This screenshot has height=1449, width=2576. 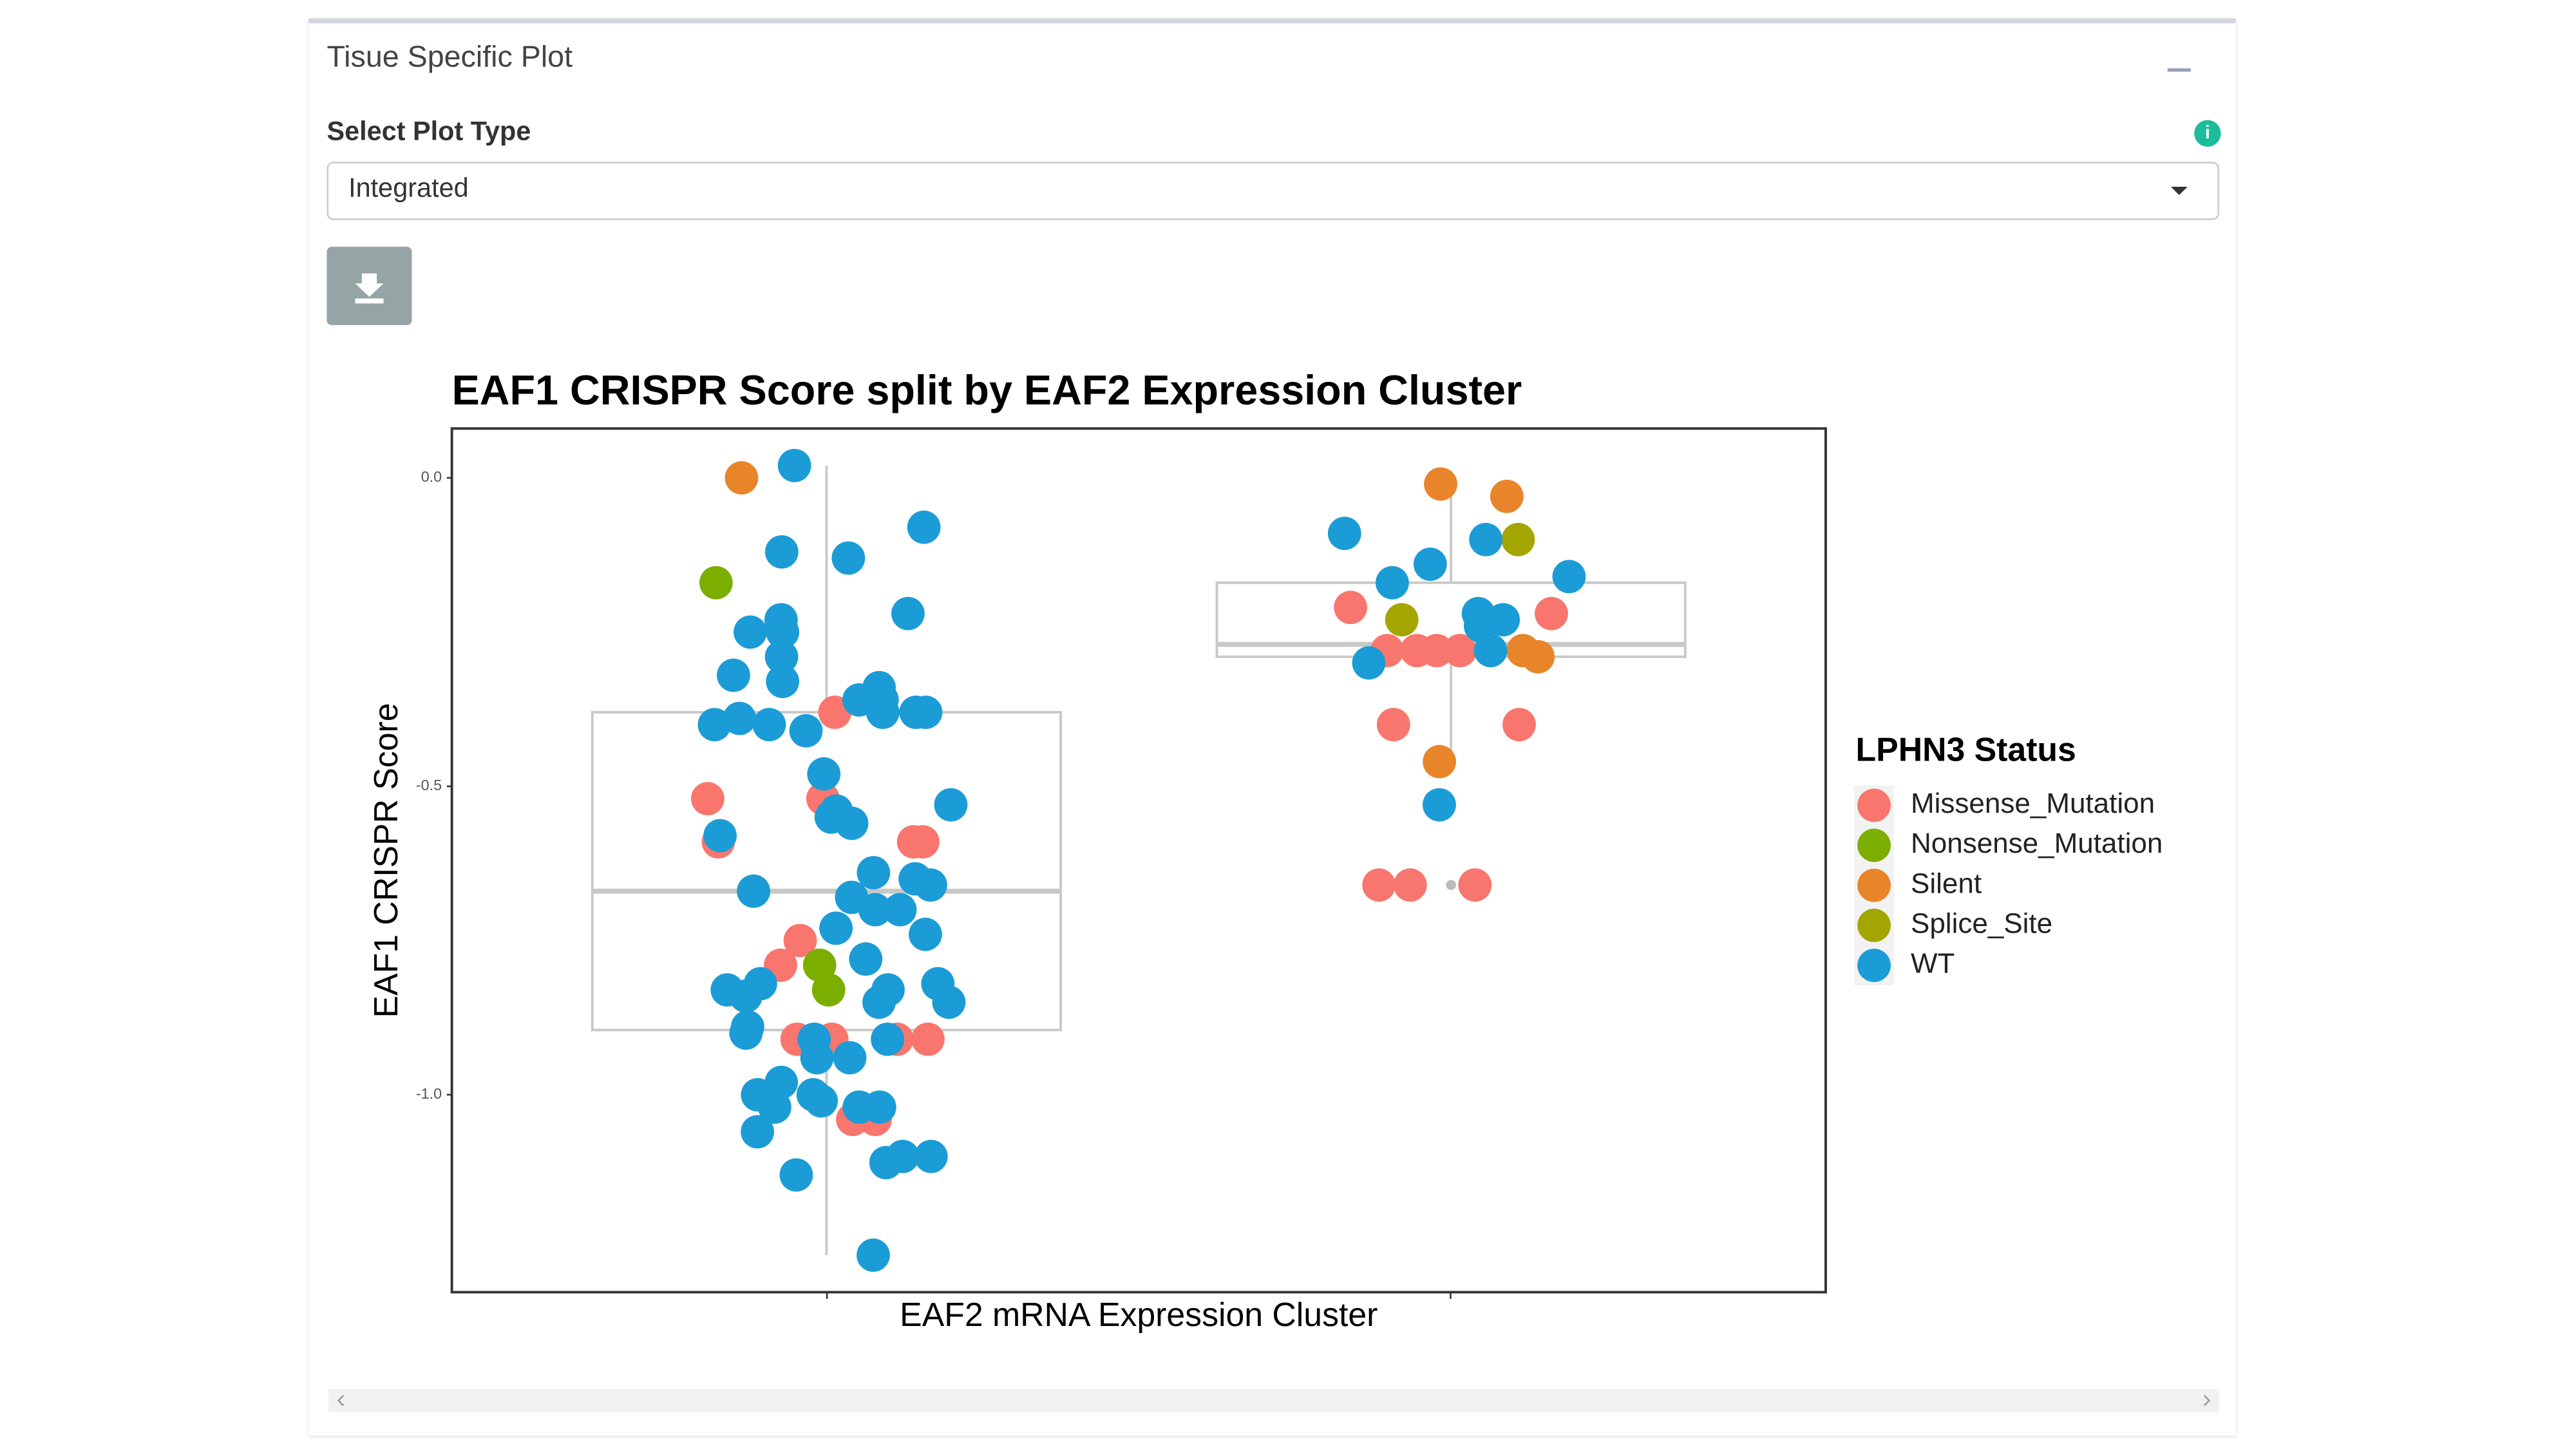 What do you see at coordinates (1946, 883) in the screenshot?
I see `legend-label: Silent` at bounding box center [1946, 883].